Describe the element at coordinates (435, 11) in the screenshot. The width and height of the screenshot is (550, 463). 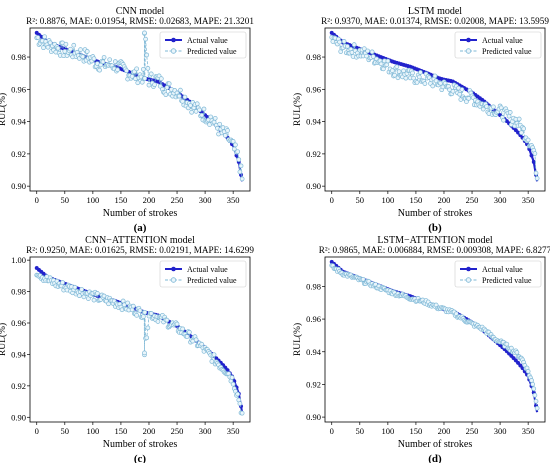
I see `chart-title: LSTM model` at that location.